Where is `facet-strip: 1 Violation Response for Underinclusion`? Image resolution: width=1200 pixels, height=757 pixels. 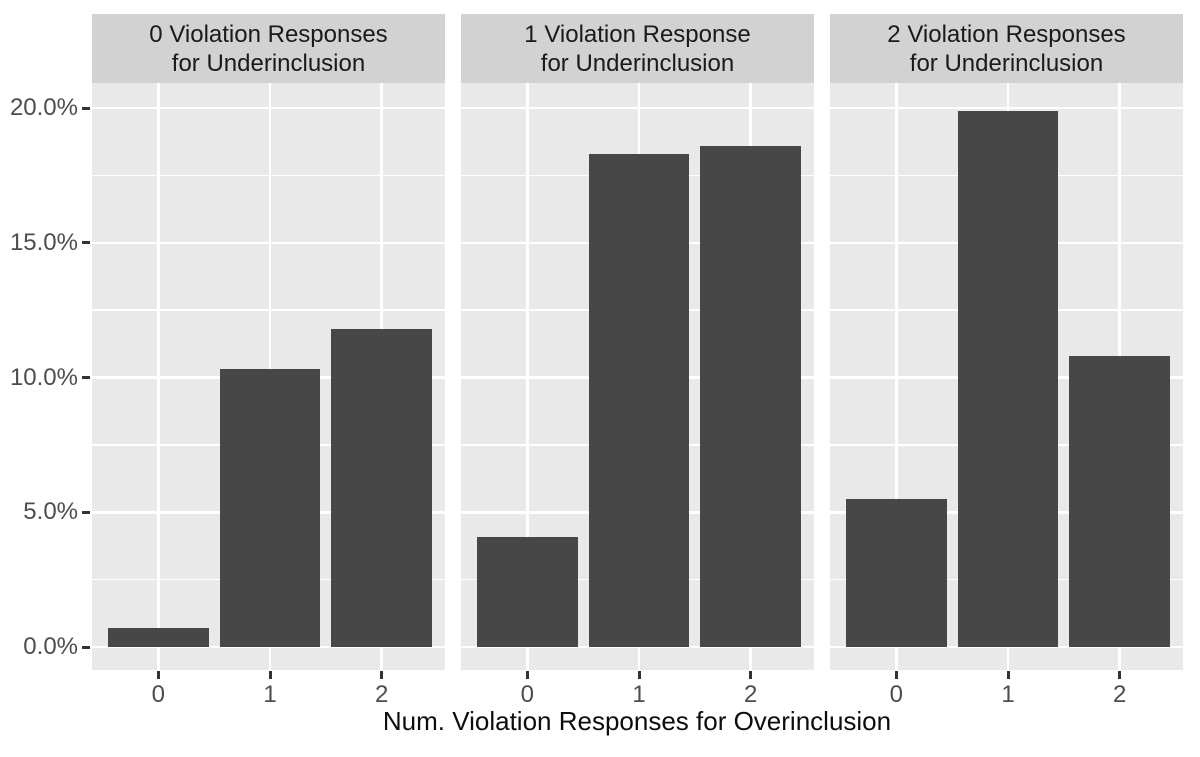
facet-strip: 1 Violation Response for Underinclusion is located at coordinates (637, 48).